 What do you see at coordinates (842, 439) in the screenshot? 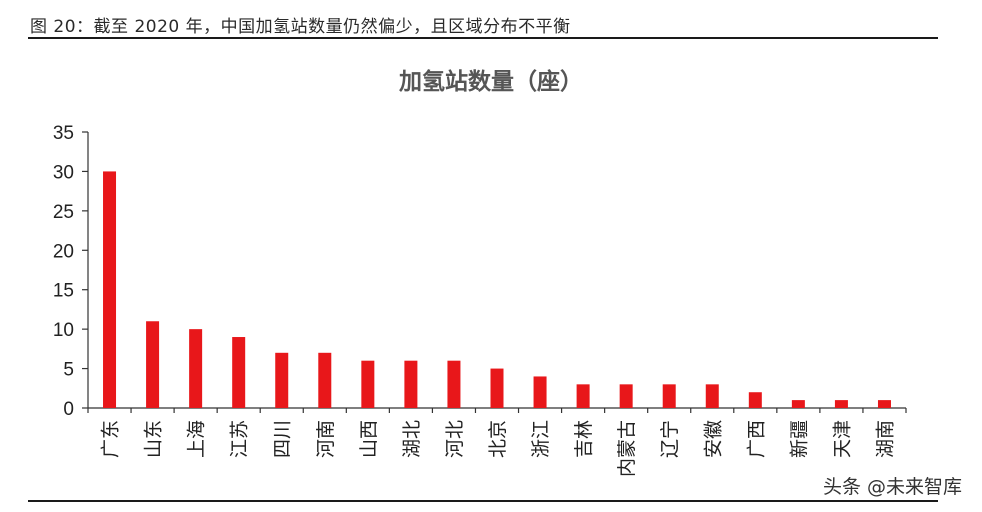
I see `x-tick-label: 天津` at bounding box center [842, 439].